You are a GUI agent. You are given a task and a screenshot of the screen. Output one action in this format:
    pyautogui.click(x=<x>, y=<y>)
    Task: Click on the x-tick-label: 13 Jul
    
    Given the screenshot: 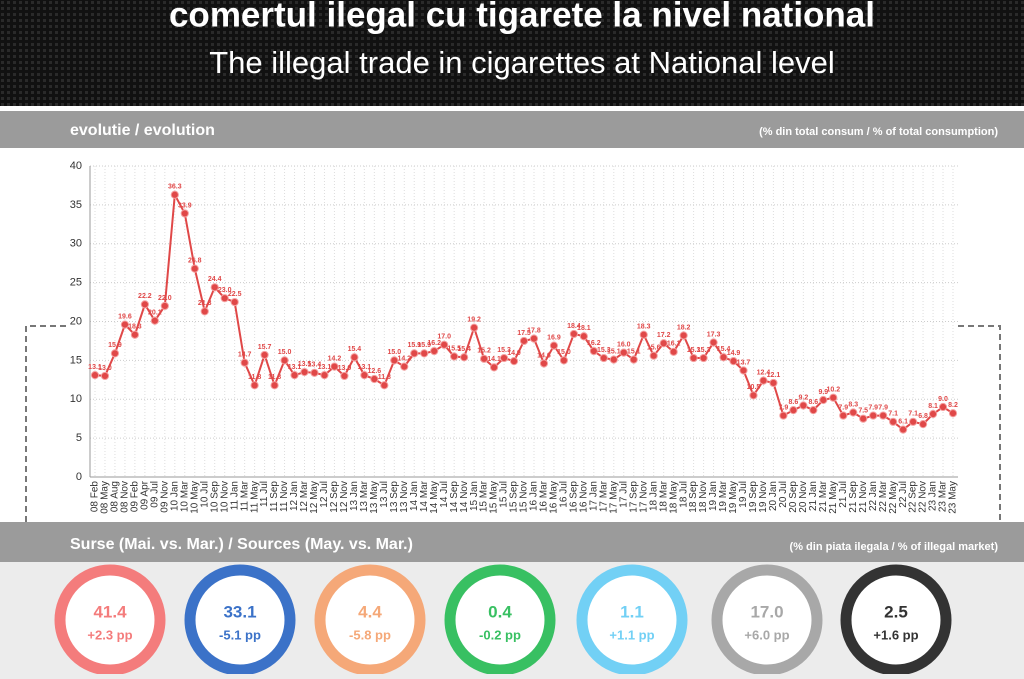 What is the action you would take?
    pyautogui.click(x=384, y=494)
    